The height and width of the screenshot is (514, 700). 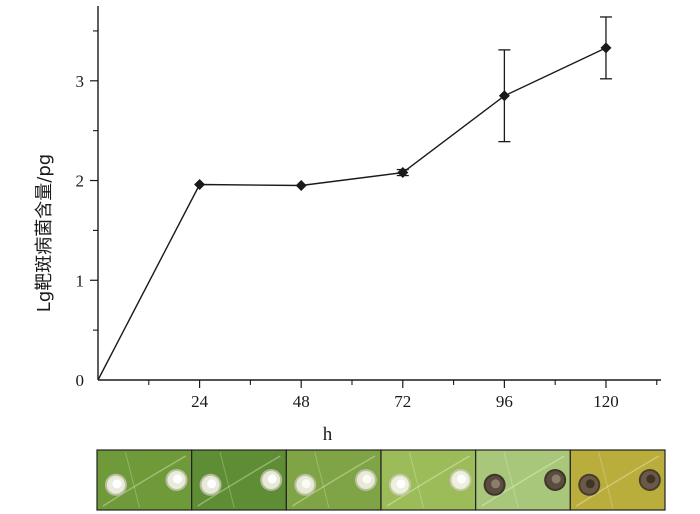 I want to click on x-tick-label: 72, so click(x=402, y=401).